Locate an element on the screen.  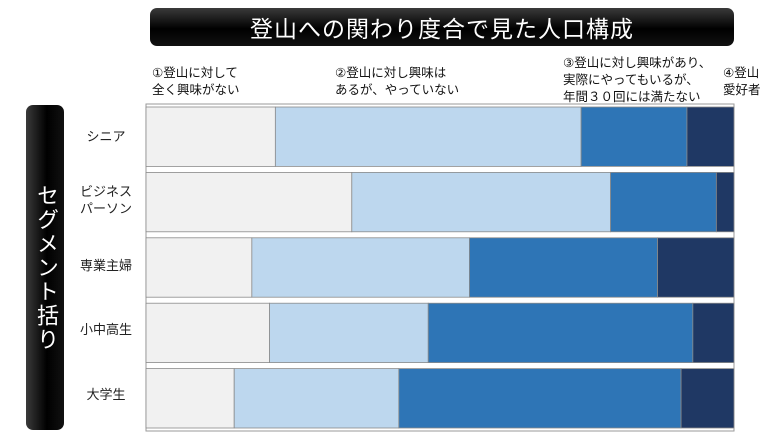
bar-segment-row1-series4 is located at coordinates (710, 136).